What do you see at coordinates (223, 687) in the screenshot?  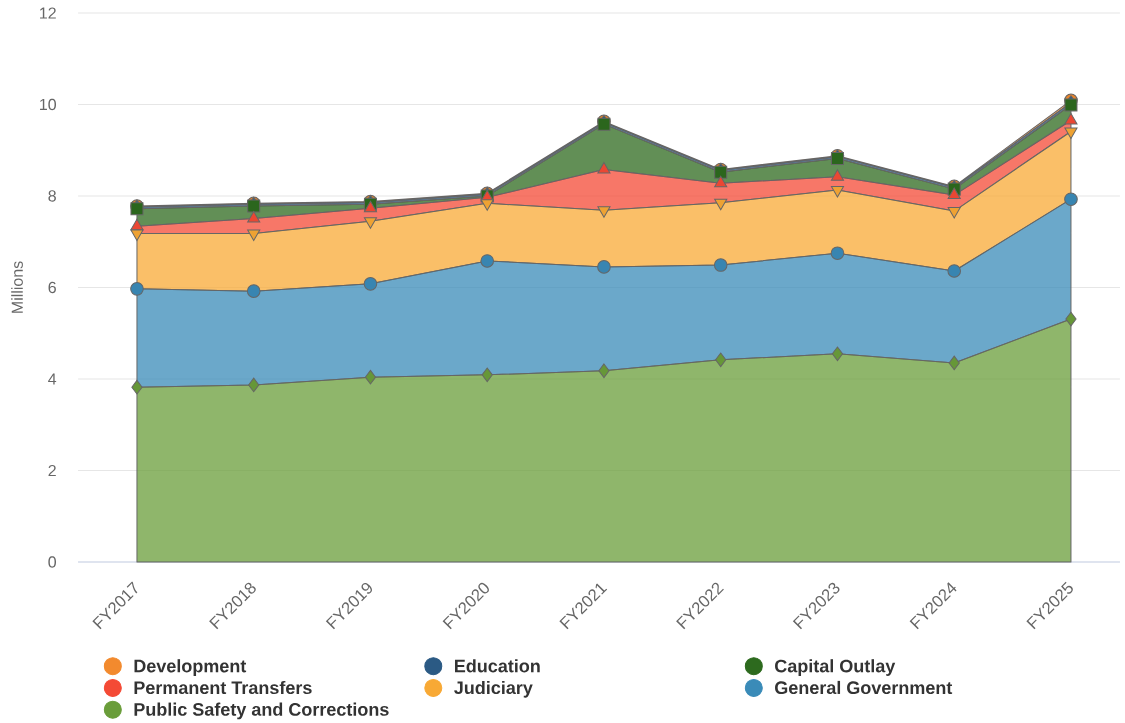 I see `legend-label: Permanent Transfers` at bounding box center [223, 687].